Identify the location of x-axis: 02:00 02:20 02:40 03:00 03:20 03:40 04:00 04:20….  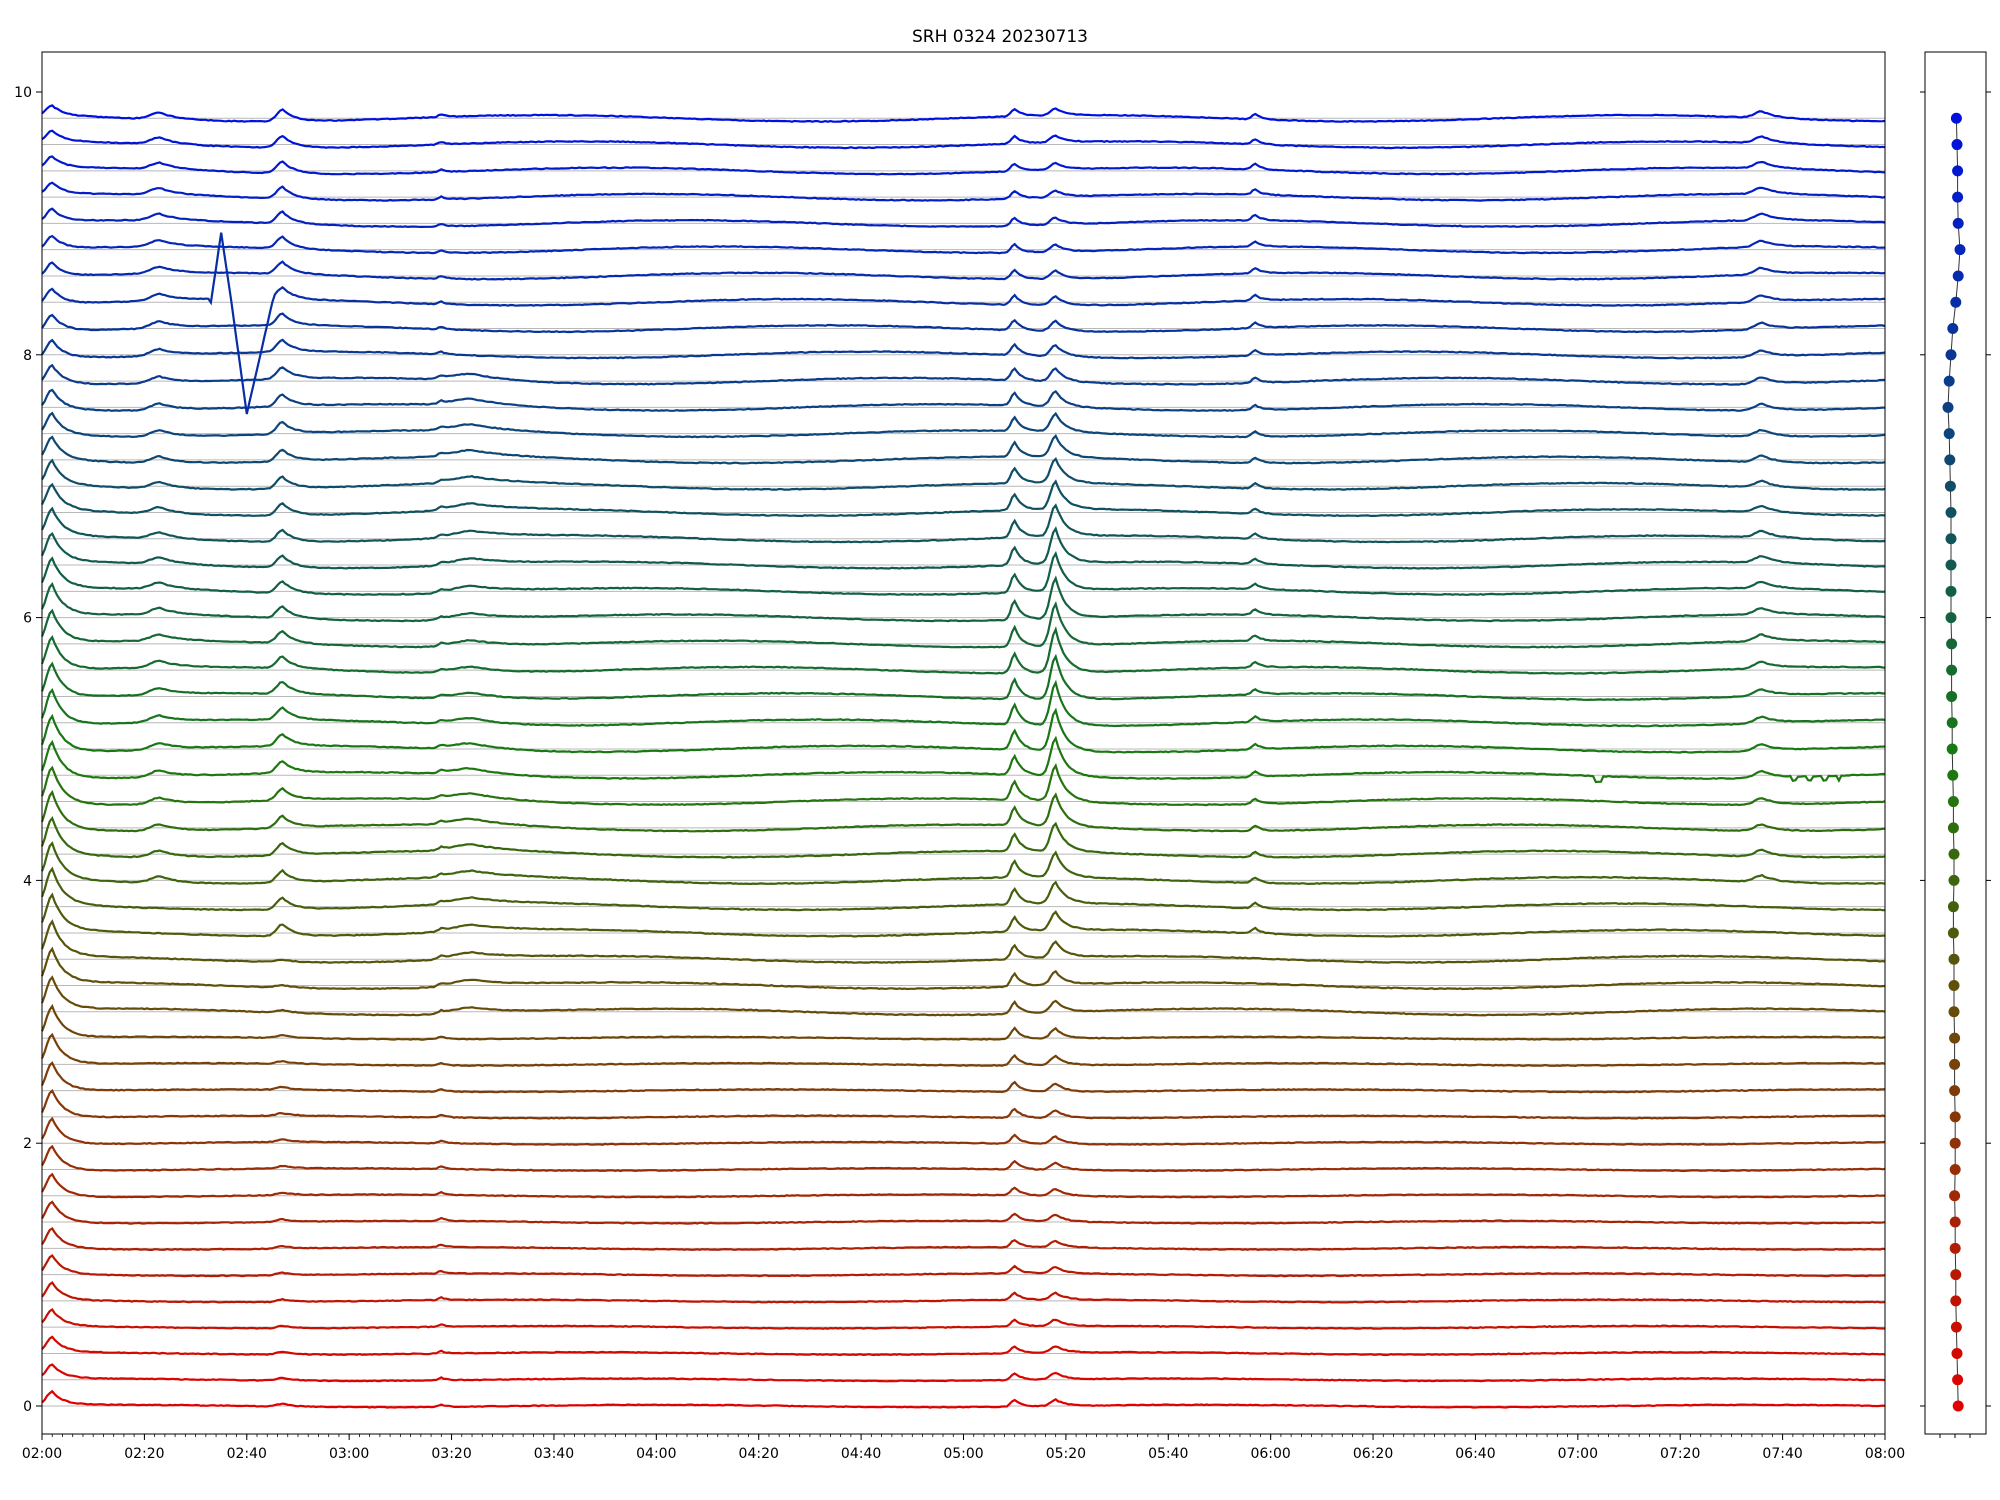
(963, 1448).